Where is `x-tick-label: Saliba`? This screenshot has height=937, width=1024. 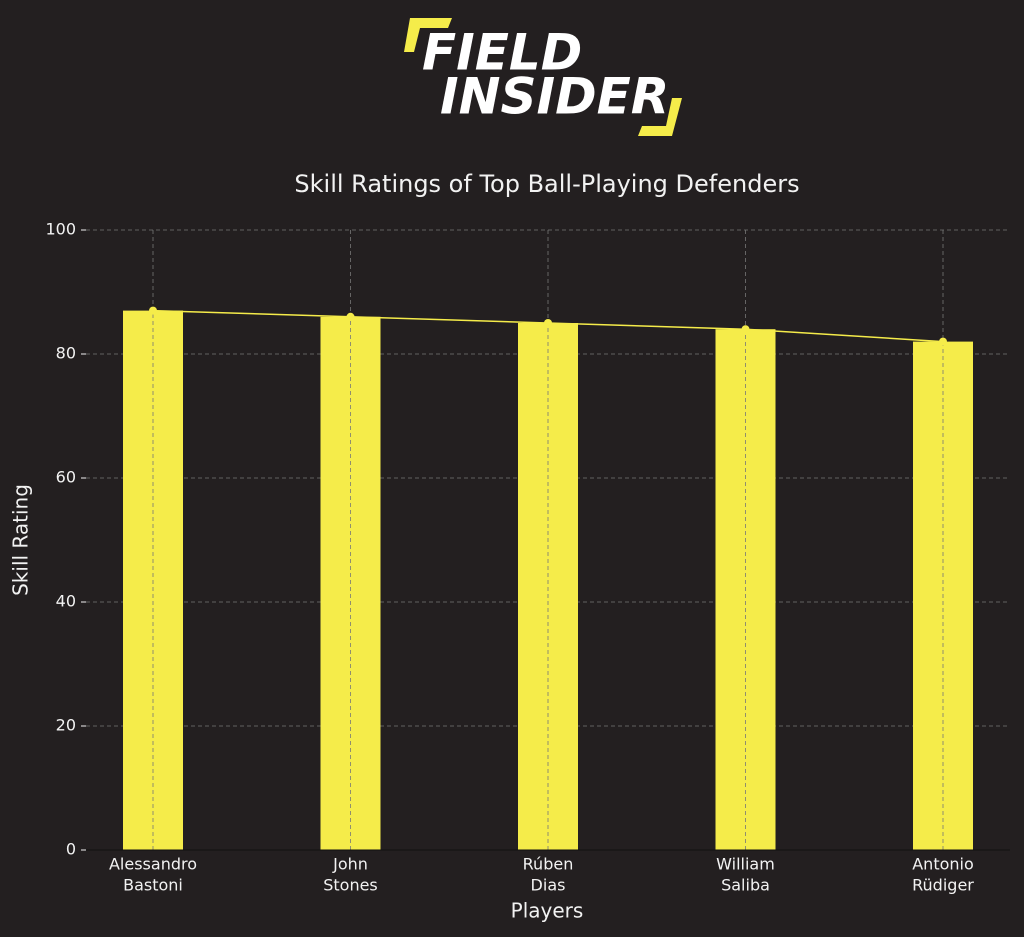 x-tick-label: Saliba is located at coordinates (745, 885).